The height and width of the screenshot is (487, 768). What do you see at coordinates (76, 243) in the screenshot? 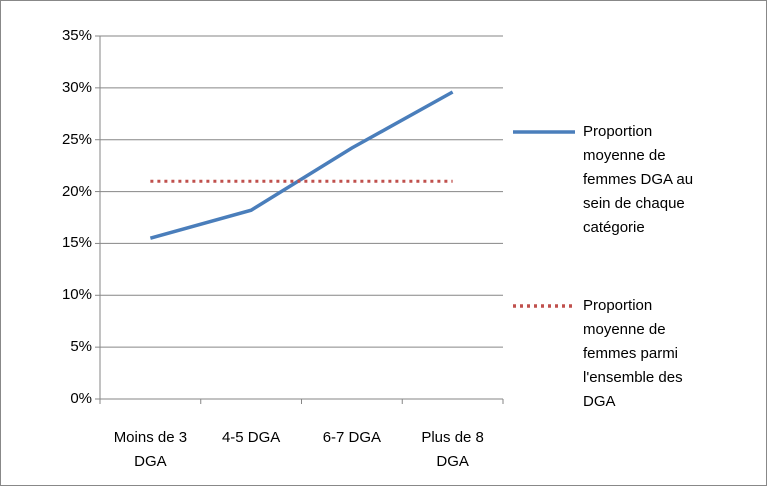
I see `y-tick-label: 15%` at bounding box center [76, 243].